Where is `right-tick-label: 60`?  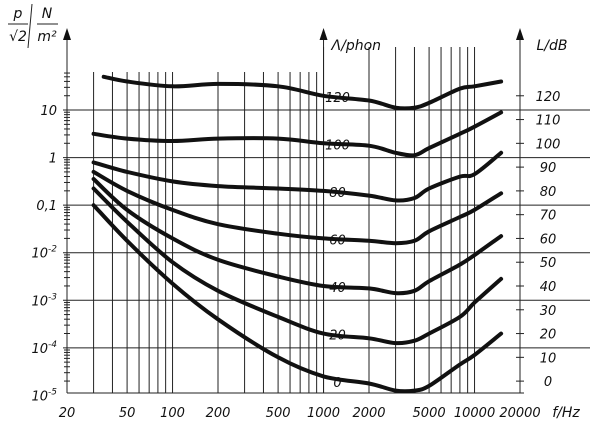 right-tick-label: 60 is located at coordinates (548, 239).